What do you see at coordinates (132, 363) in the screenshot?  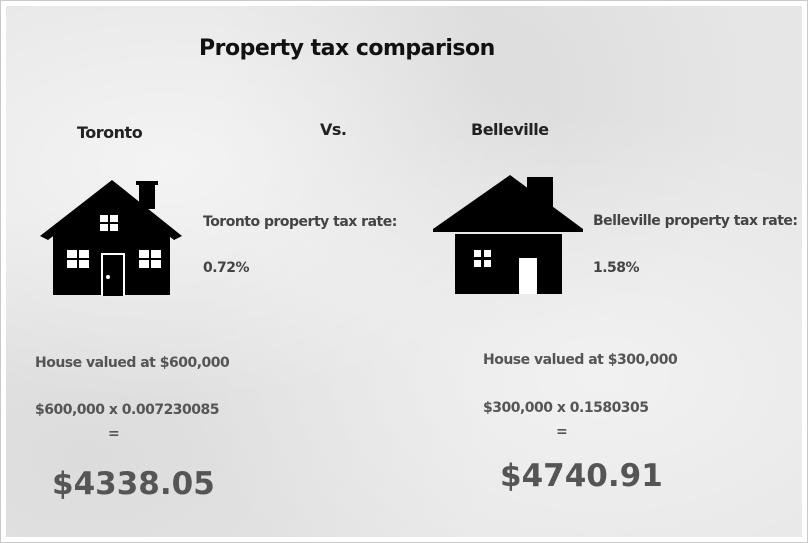 I see `left-house-value: House valued at $600,000` at bounding box center [132, 363].